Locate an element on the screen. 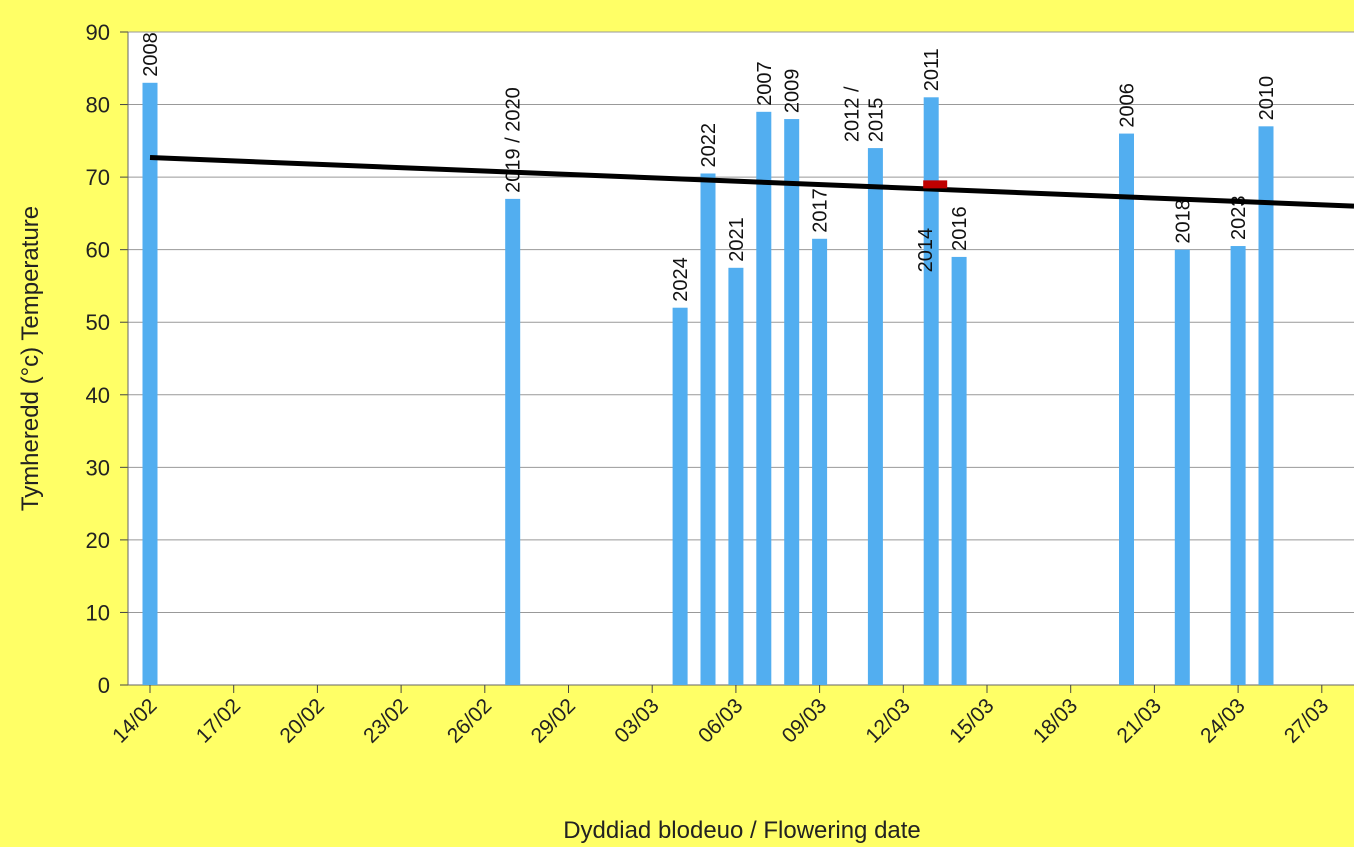 Image resolution: width=1354 pixels, height=847 pixels. bar-data-label: 2012 /2015 is located at coordinates (864, 114).